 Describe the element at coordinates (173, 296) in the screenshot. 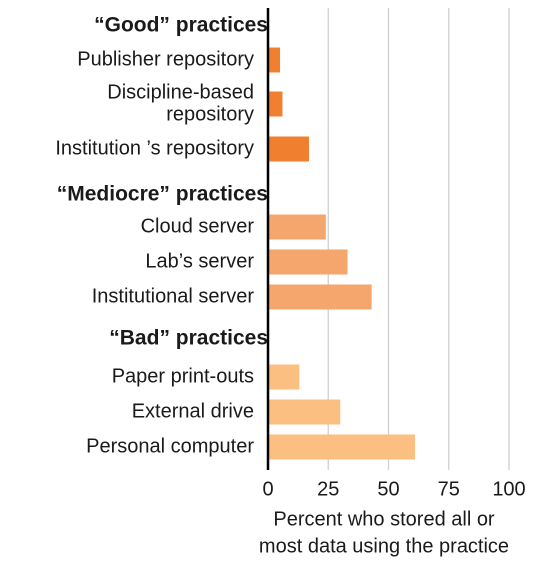

I see `category-label: Institutional server` at that location.